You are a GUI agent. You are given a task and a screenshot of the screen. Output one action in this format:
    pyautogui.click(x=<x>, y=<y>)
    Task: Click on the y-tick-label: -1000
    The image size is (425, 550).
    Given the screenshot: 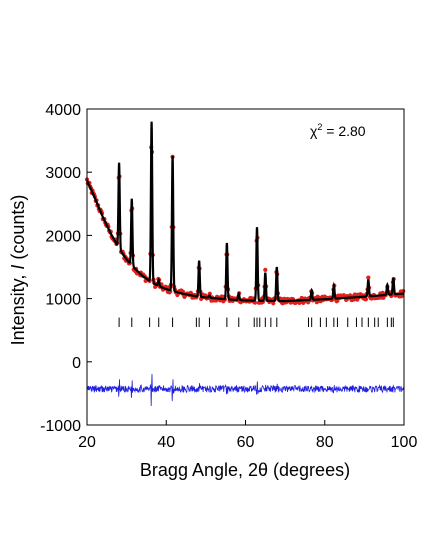 What is the action you would take?
    pyautogui.click(x=60, y=426)
    